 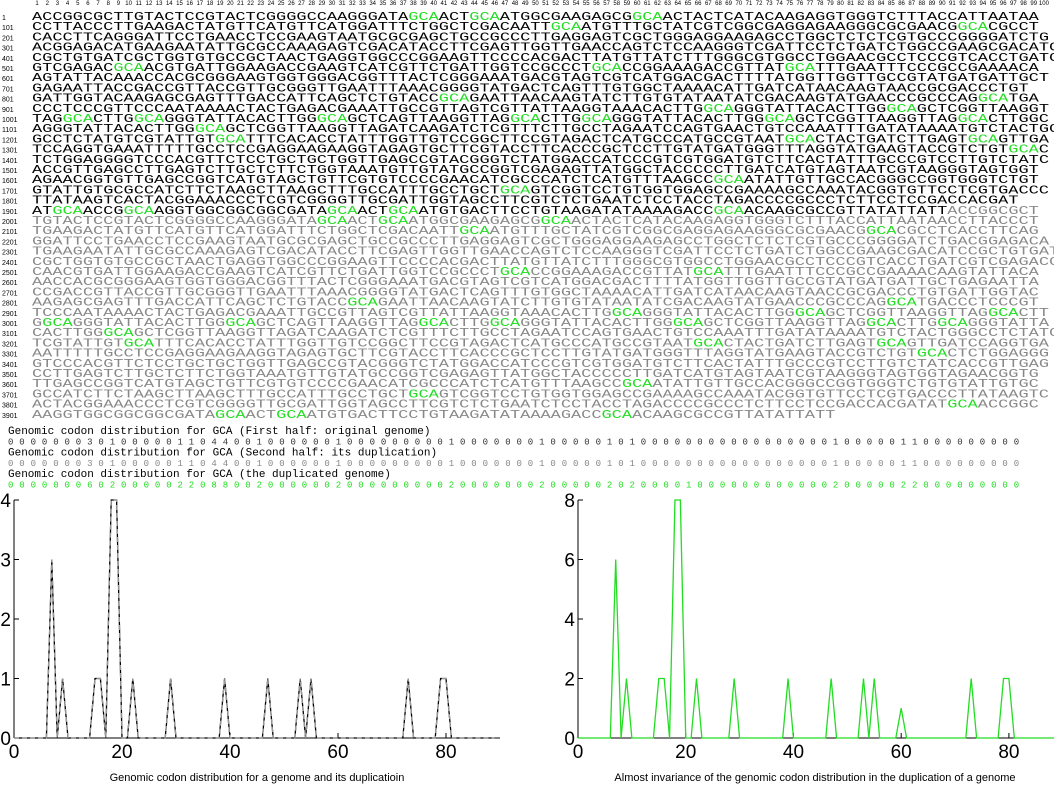 What do you see at coordinates (881, 4) in the screenshot?
I see `column-number: 84` at bounding box center [881, 4].